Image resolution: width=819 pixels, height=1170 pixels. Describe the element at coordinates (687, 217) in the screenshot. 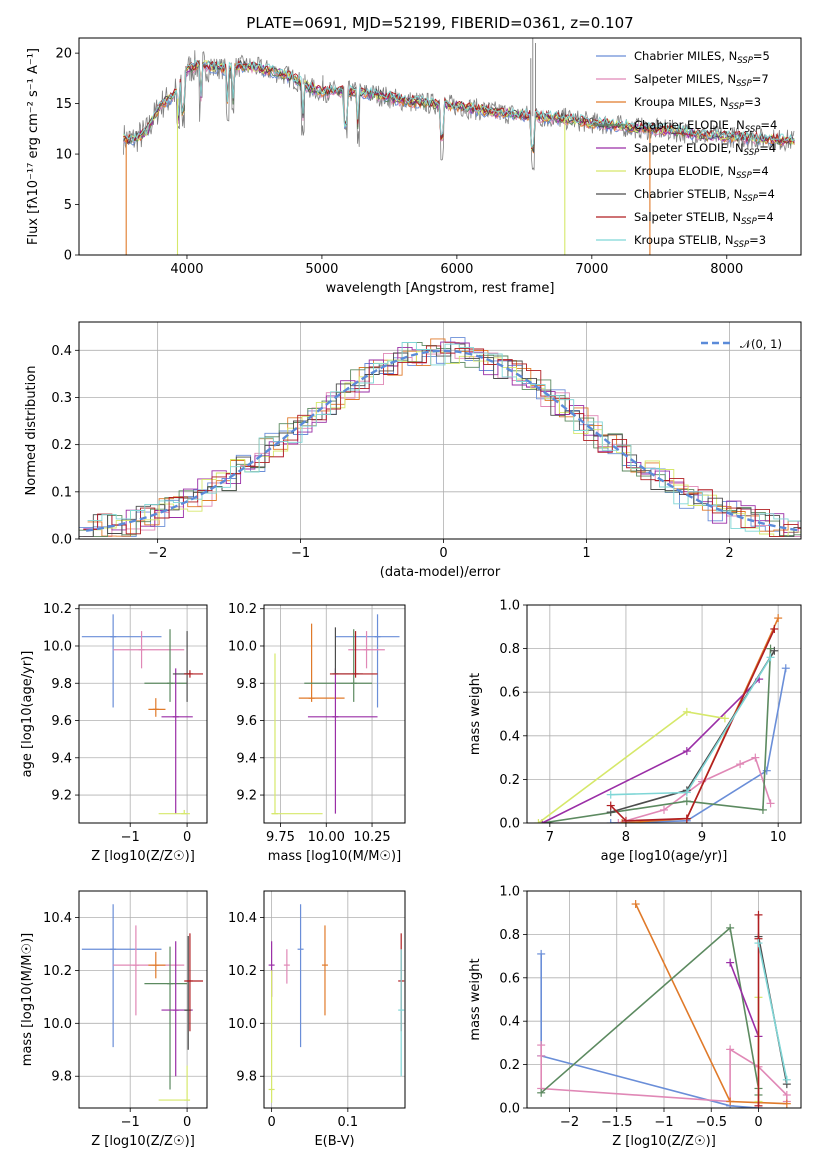

I see `legend-name: Salpeter STELIB, N` at that location.